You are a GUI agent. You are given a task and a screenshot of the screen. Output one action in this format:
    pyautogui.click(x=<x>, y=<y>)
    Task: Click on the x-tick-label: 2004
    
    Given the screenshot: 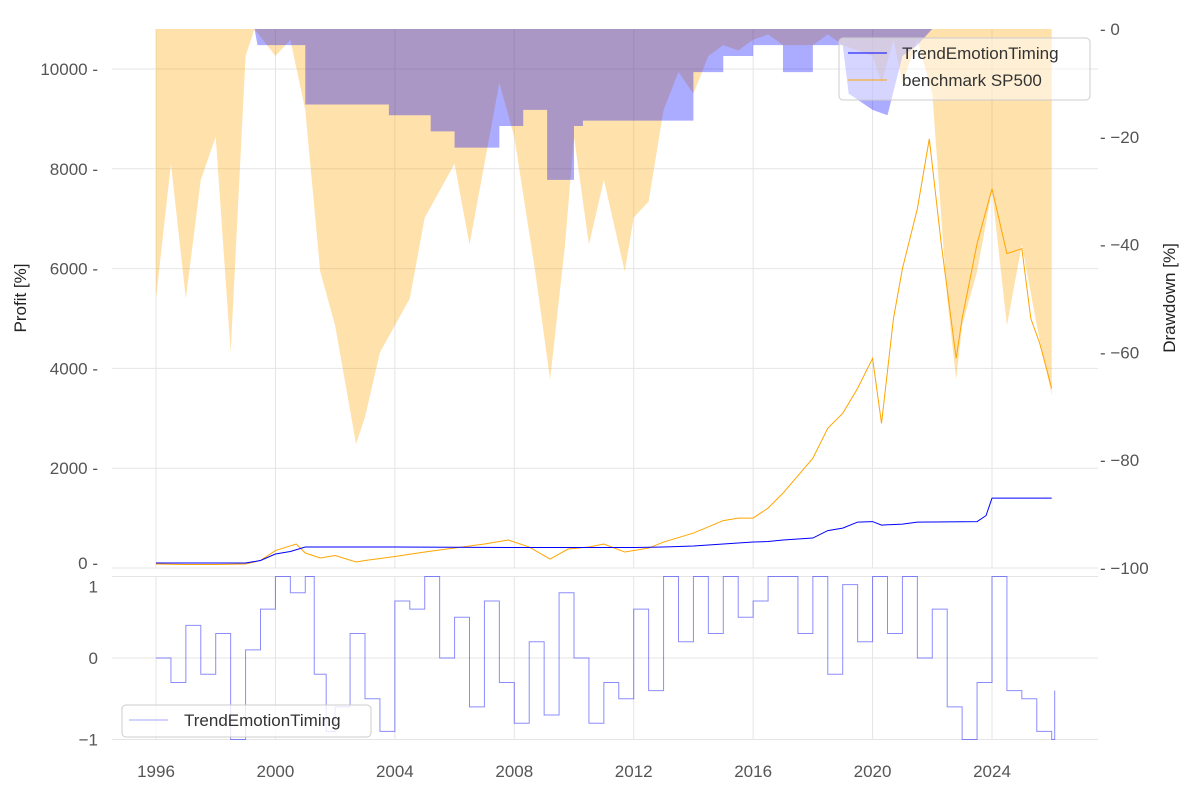 What is the action you would take?
    pyautogui.click(x=395, y=771)
    